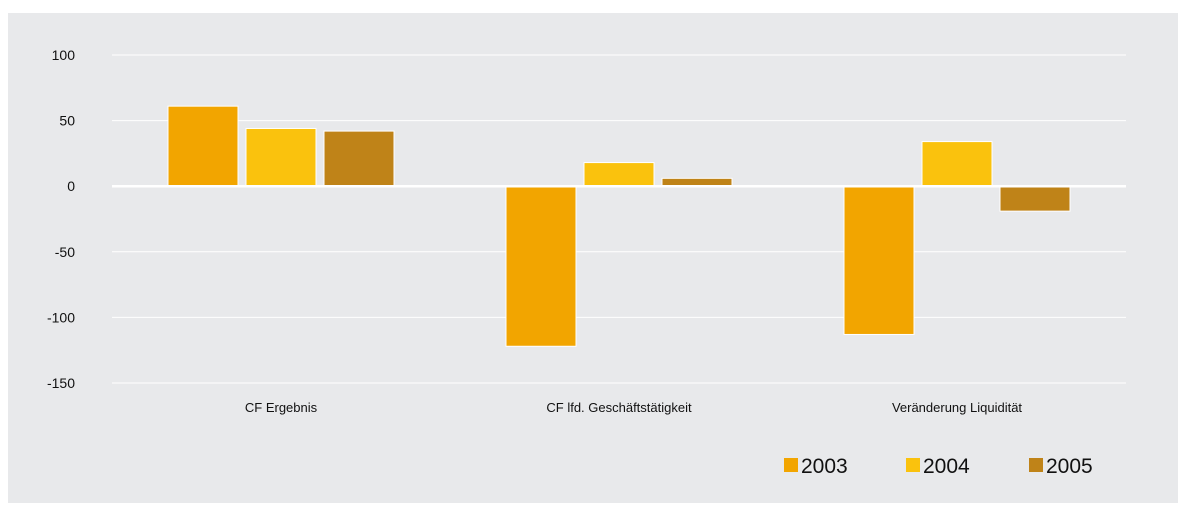 Image resolution: width=1186 pixels, height=515 pixels. Describe the element at coordinates (61, 219) in the screenshot. I see `y-axis-tick-labels: 100 50 0 -50 -100 -150` at that location.